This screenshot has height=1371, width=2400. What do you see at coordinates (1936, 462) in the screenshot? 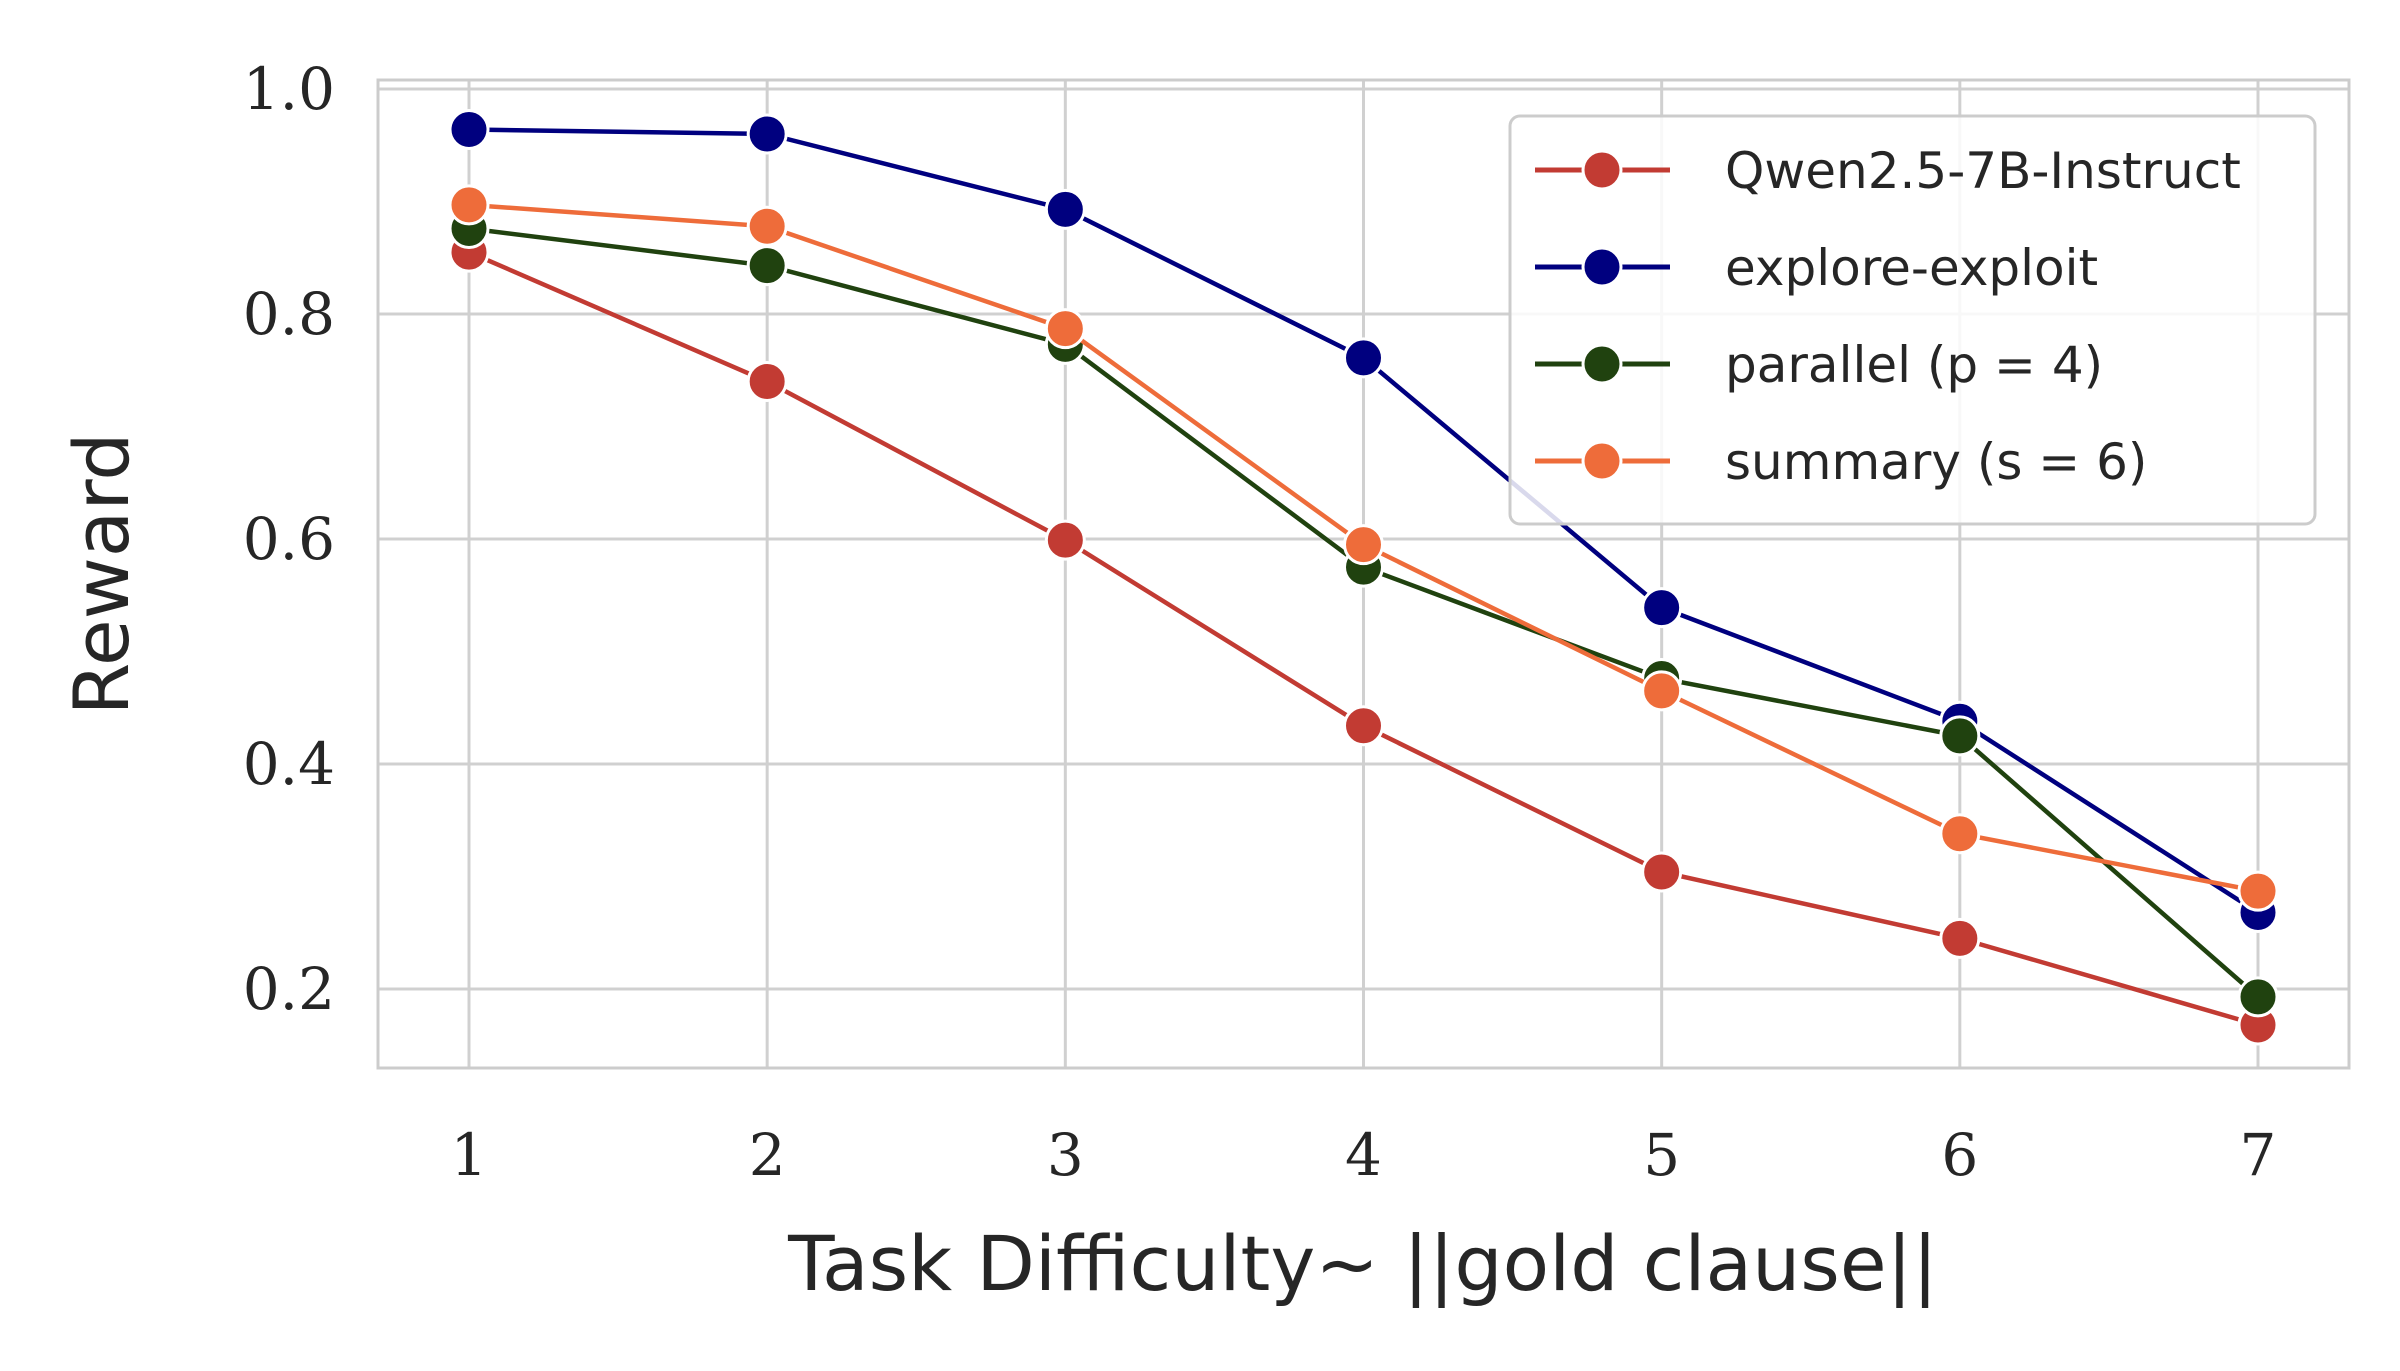
I see `legend-label: summary (s = 6)` at bounding box center [1936, 462].